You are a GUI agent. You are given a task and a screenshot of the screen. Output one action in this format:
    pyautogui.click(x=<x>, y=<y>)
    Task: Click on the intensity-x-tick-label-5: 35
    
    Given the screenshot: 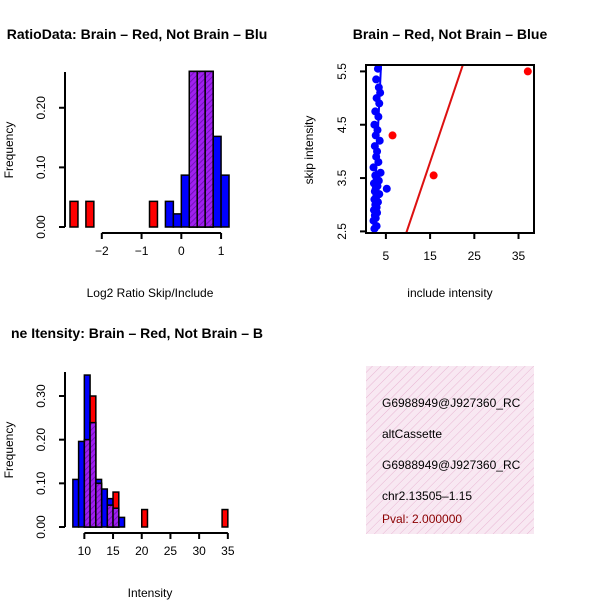 What is the action you would take?
    pyautogui.click(x=228, y=551)
    